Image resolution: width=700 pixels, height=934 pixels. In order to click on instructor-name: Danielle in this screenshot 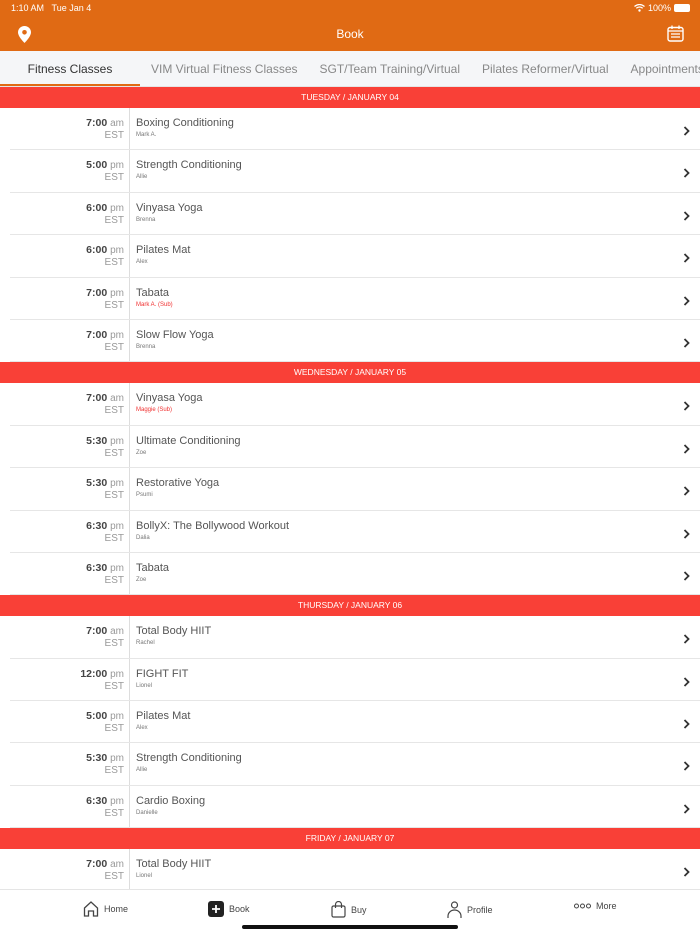, I will do `click(147, 812)`.